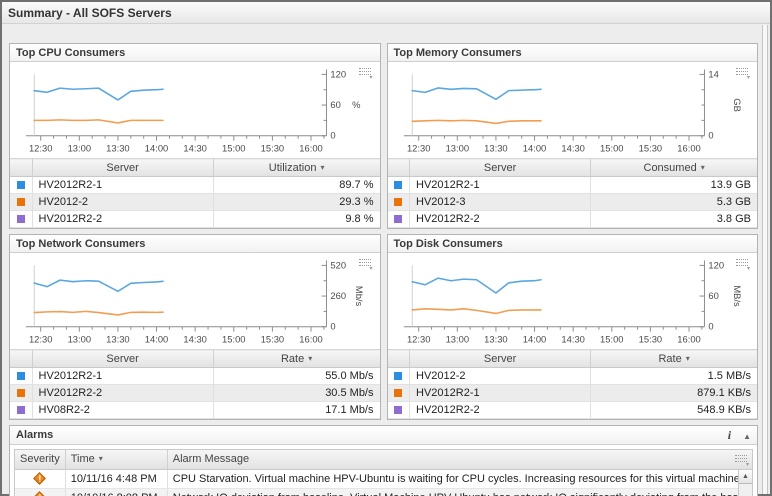 Image resolution: width=772 pixels, height=496 pixels. What do you see at coordinates (35, 435) in the screenshot?
I see `alarms-title: Alarms` at bounding box center [35, 435].